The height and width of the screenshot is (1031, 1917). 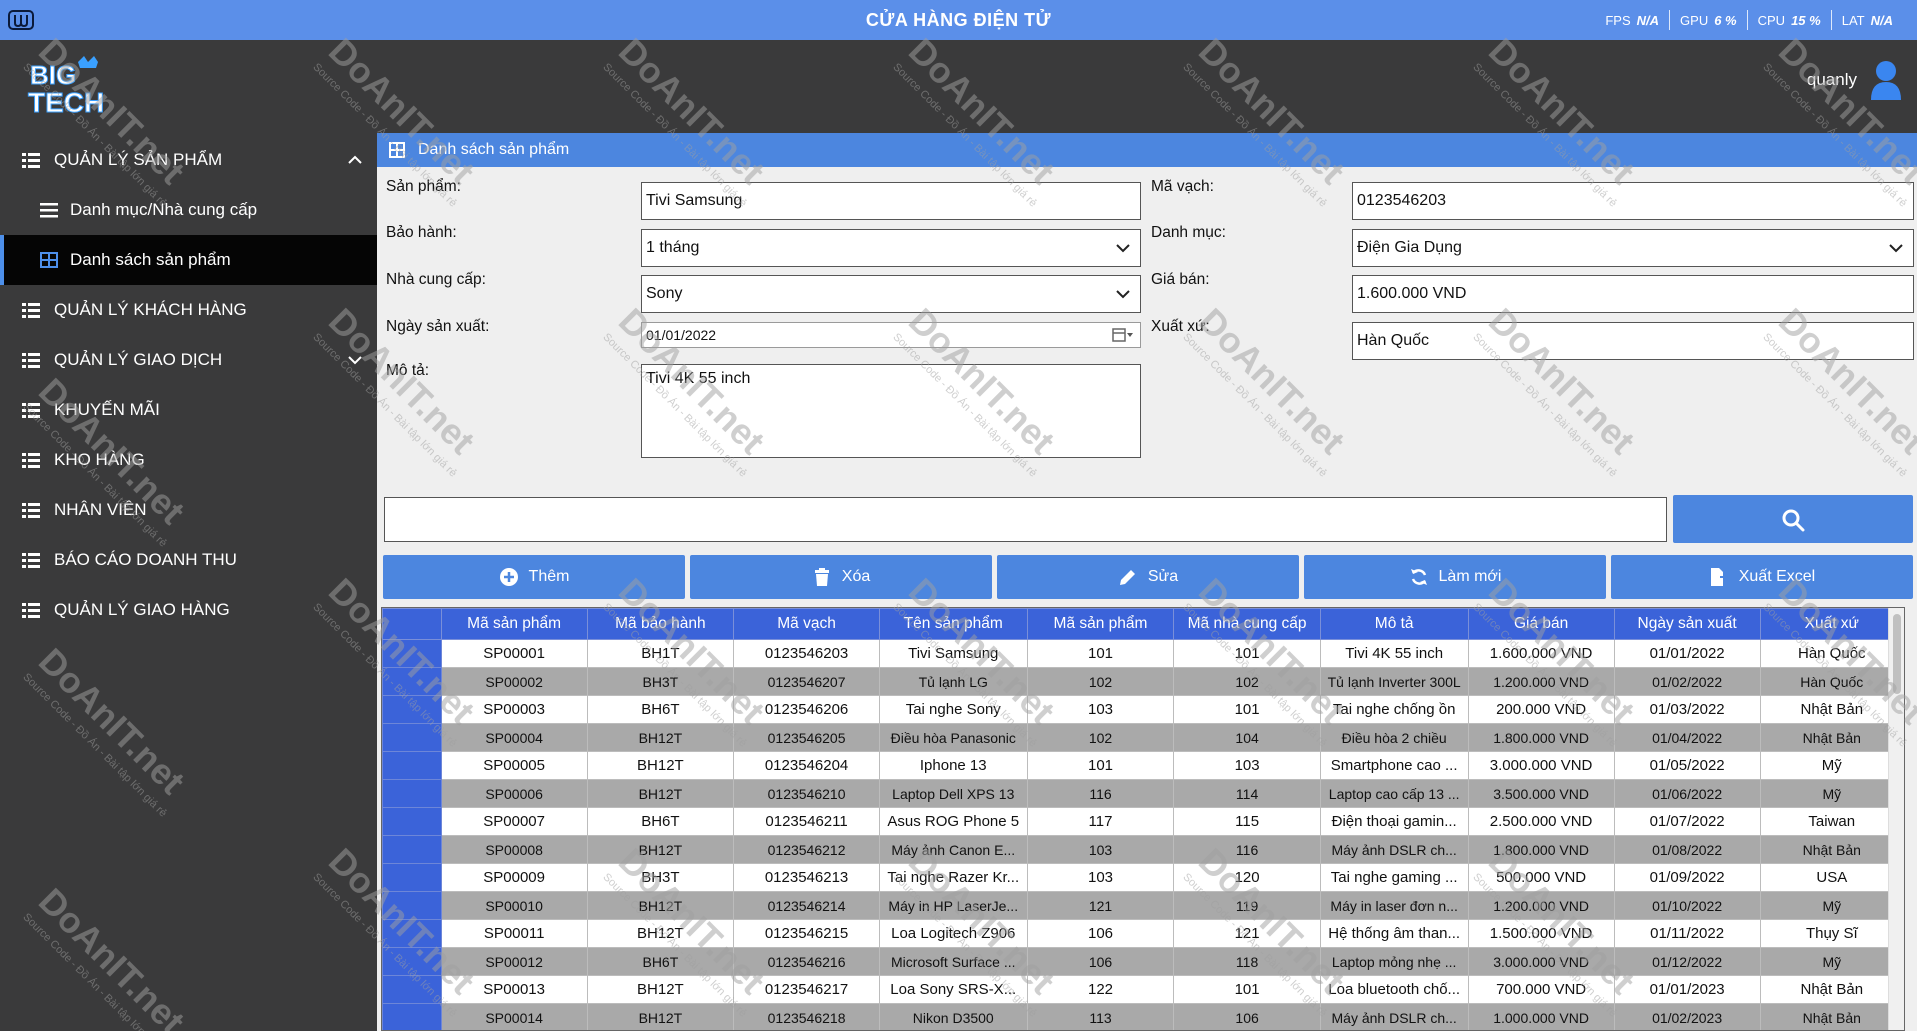 I want to click on table-cell: 0123546212, so click(x=806, y=849).